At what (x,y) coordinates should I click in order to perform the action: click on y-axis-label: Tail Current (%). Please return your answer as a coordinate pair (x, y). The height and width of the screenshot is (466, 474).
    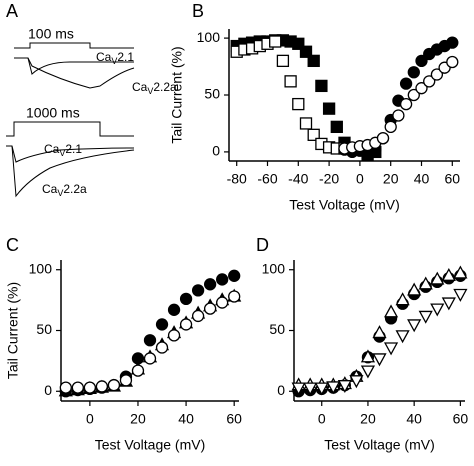
    Looking at the image, I should click on (13, 330).